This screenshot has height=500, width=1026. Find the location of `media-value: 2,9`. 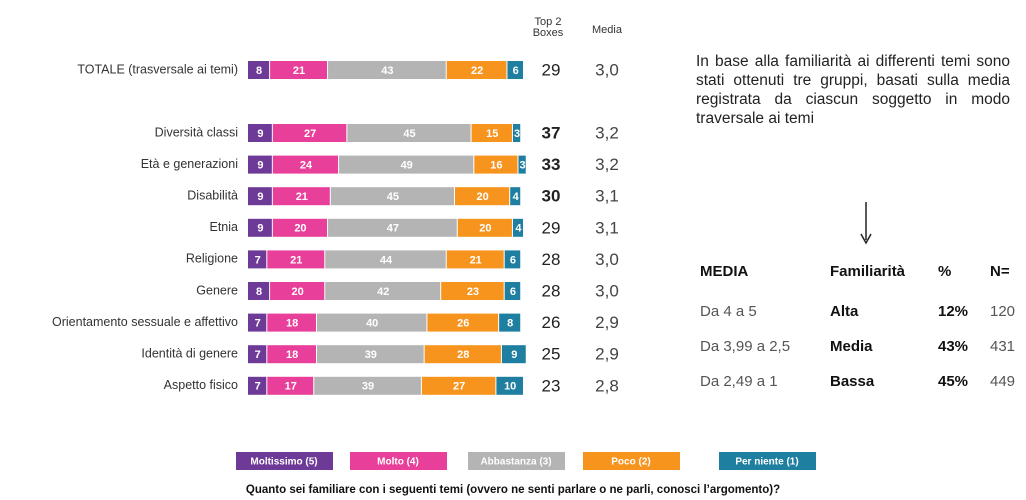

media-value: 2,9 is located at coordinates (607, 322).